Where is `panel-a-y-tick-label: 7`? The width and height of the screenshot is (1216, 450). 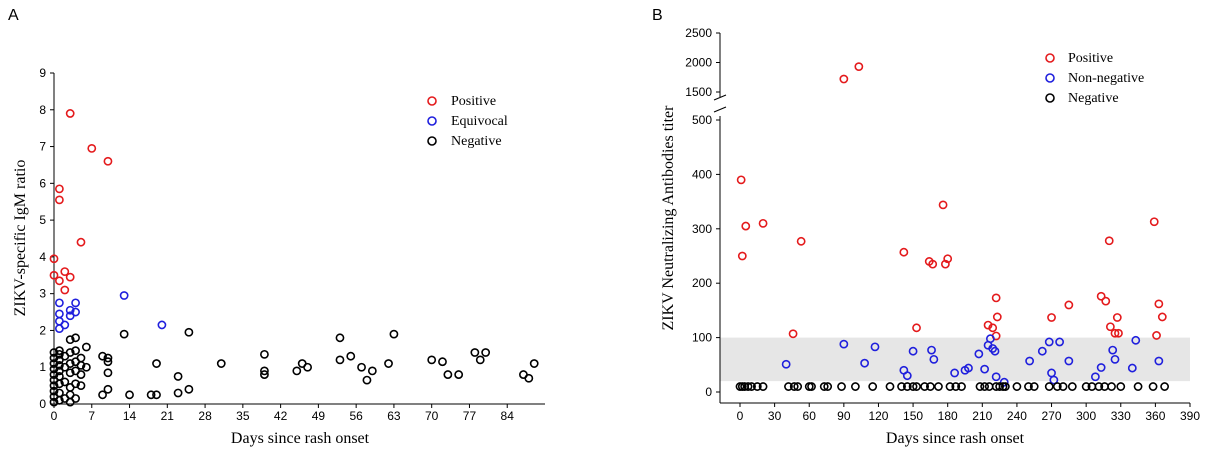
panel-a-y-tick-label: 7 is located at coordinates (42, 147).